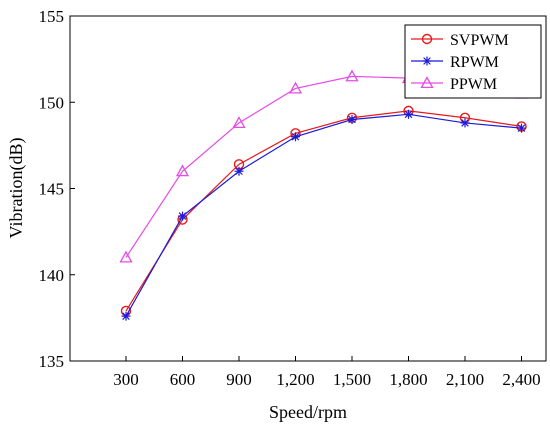 The width and height of the screenshot is (550, 431). Describe the element at coordinates (327, 372) in the screenshot. I see `x-axis: 300 600 900 1,200 1,500 1,800 2,100 2,400` at that location.